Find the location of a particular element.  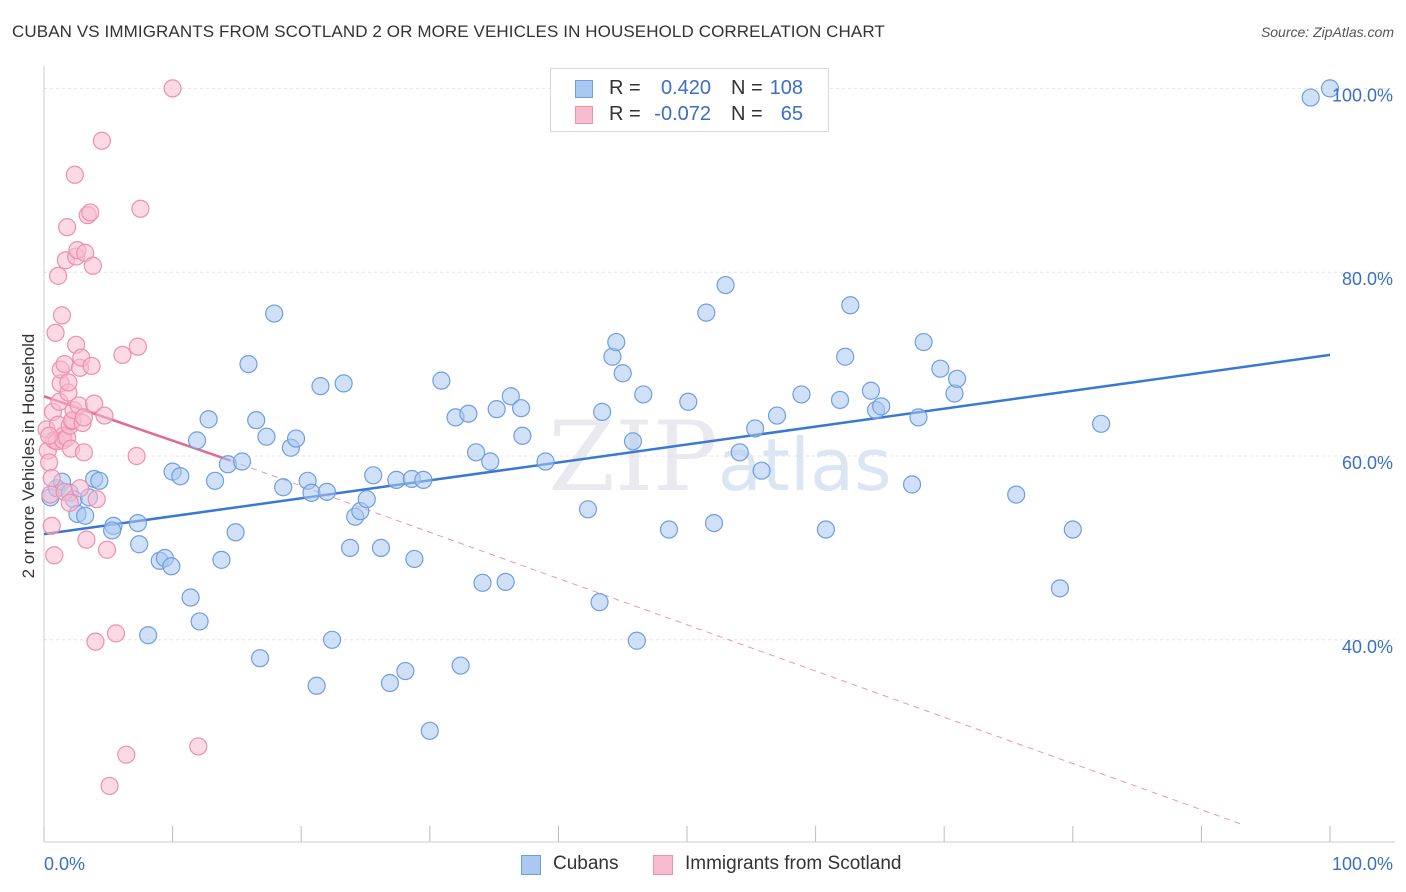

x-tick-label: 100.0% is located at coordinates (1362, 864).